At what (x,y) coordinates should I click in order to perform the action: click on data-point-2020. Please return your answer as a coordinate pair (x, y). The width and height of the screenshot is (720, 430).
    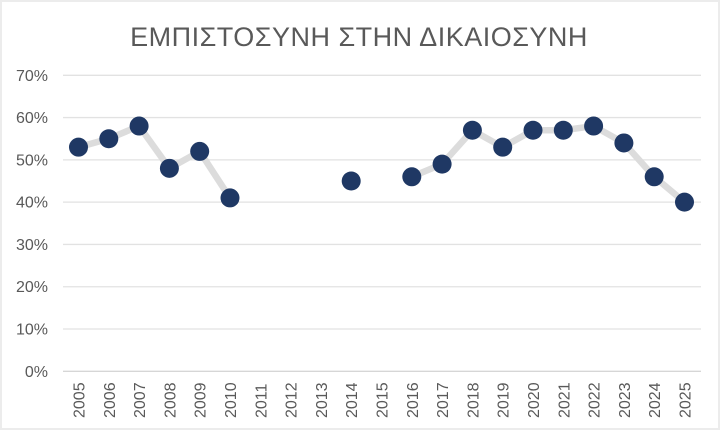
    Looking at the image, I should click on (533, 130).